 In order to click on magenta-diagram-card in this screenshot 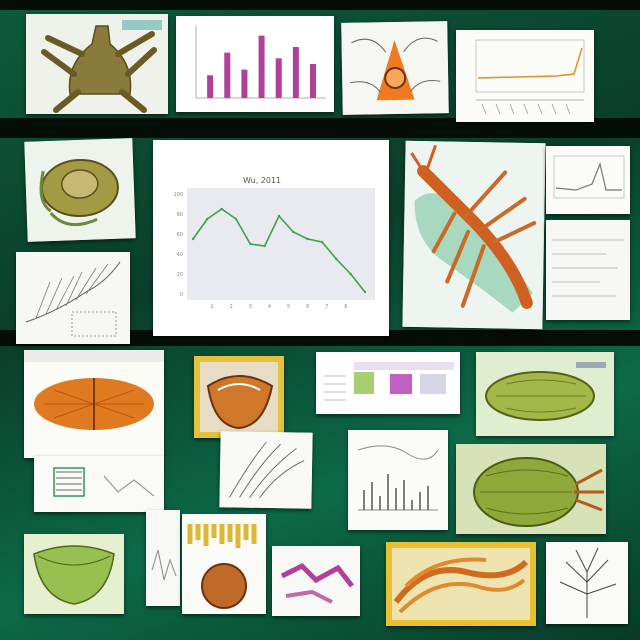, I will do `click(316, 581)`.